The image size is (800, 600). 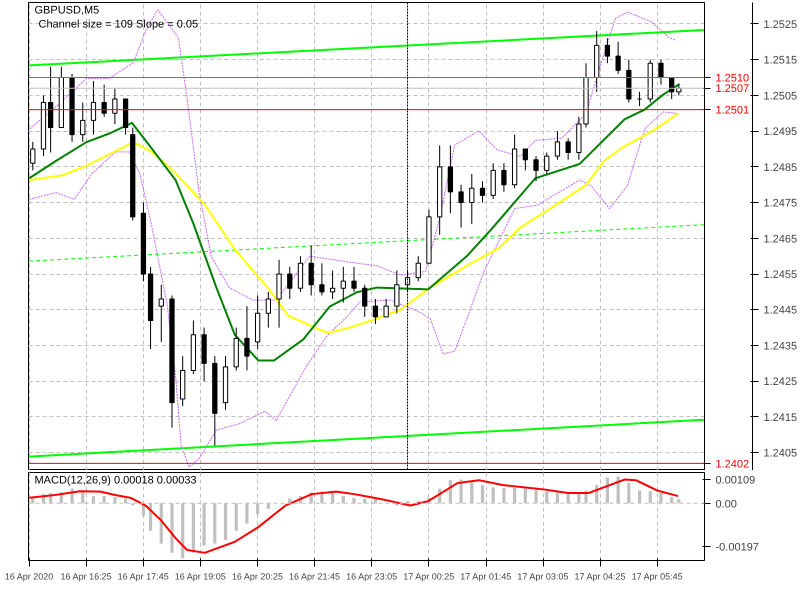 I want to click on y-tick-label: 1.2505, so click(x=781, y=96).